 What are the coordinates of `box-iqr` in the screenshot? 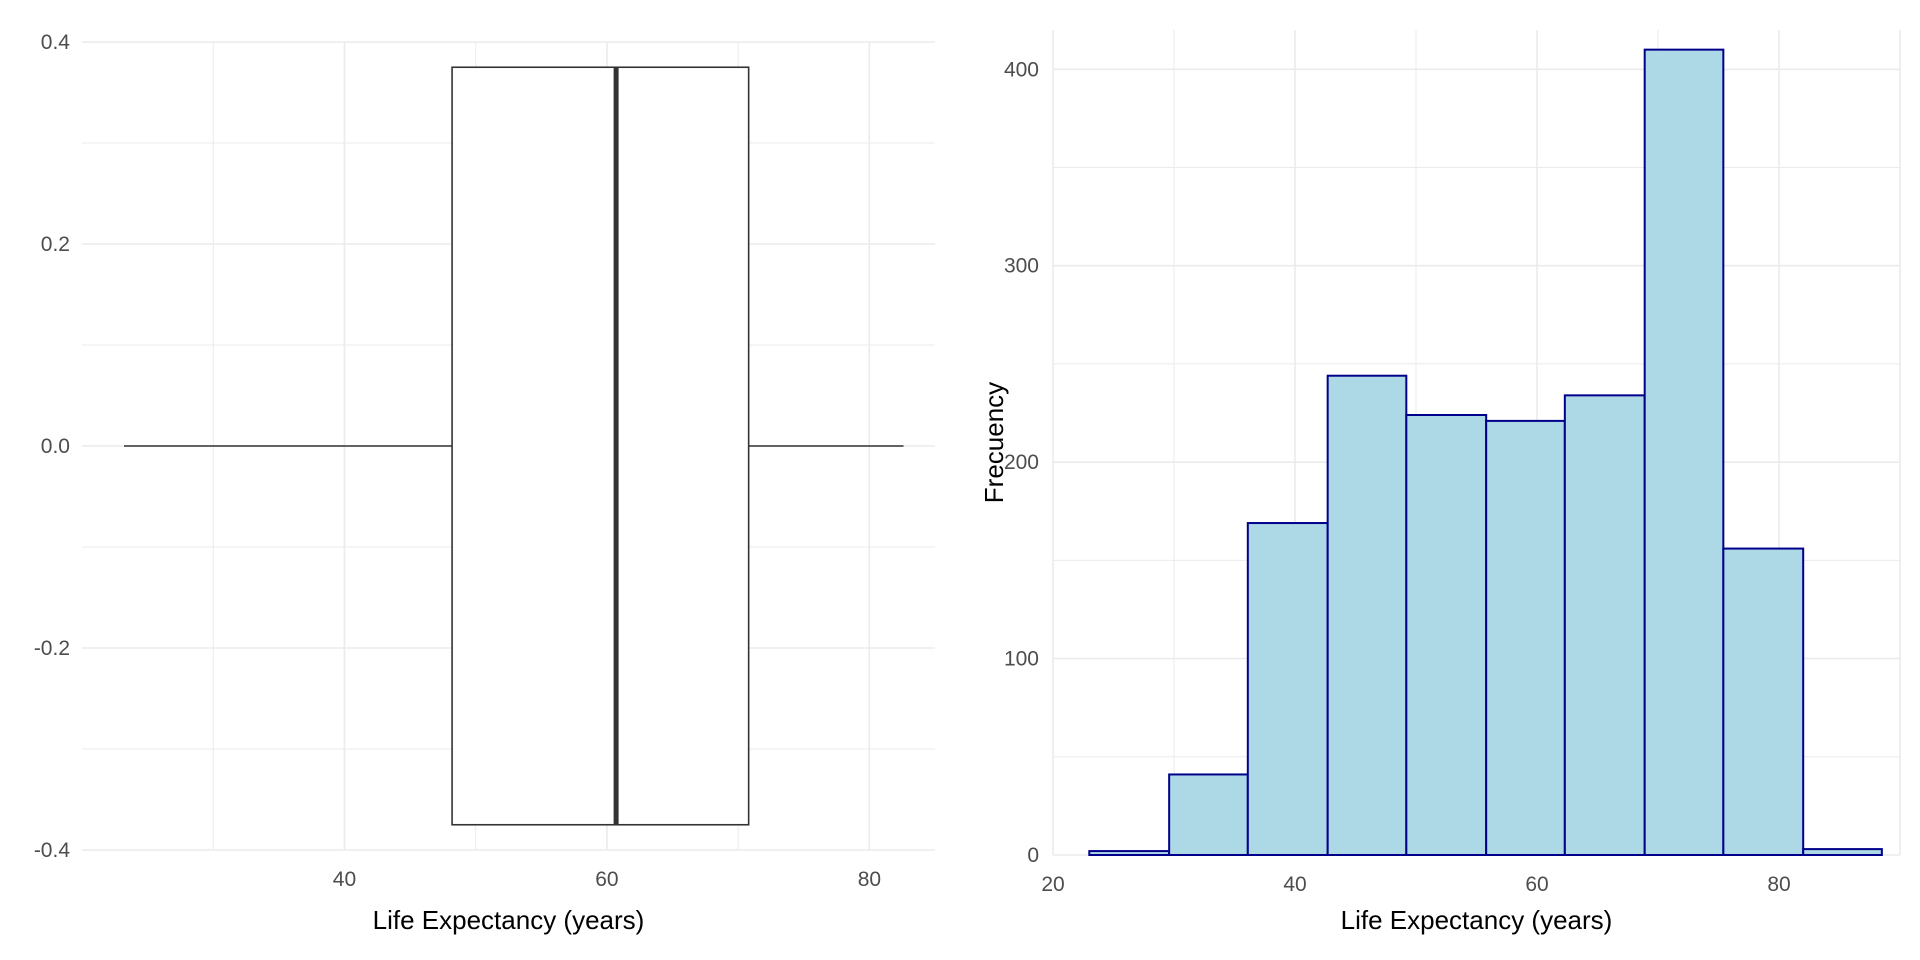 It's located at (600, 446).